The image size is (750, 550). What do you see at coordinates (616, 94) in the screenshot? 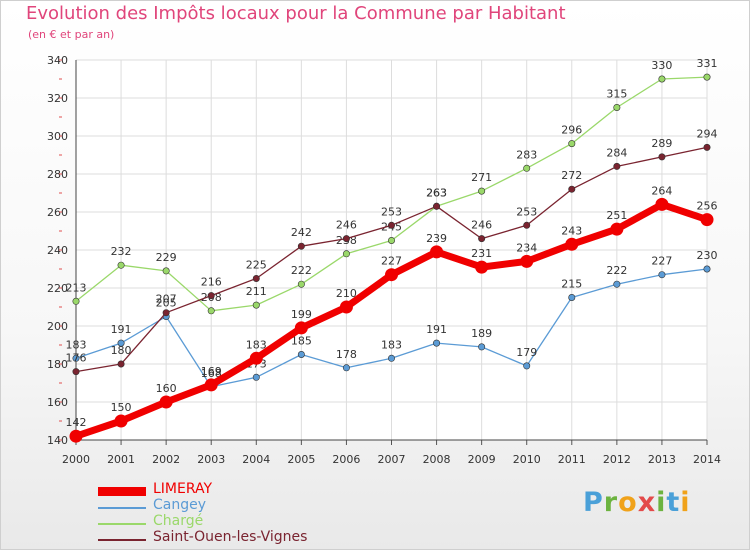
I see `data-label-charg--2012: 315` at bounding box center [616, 94].